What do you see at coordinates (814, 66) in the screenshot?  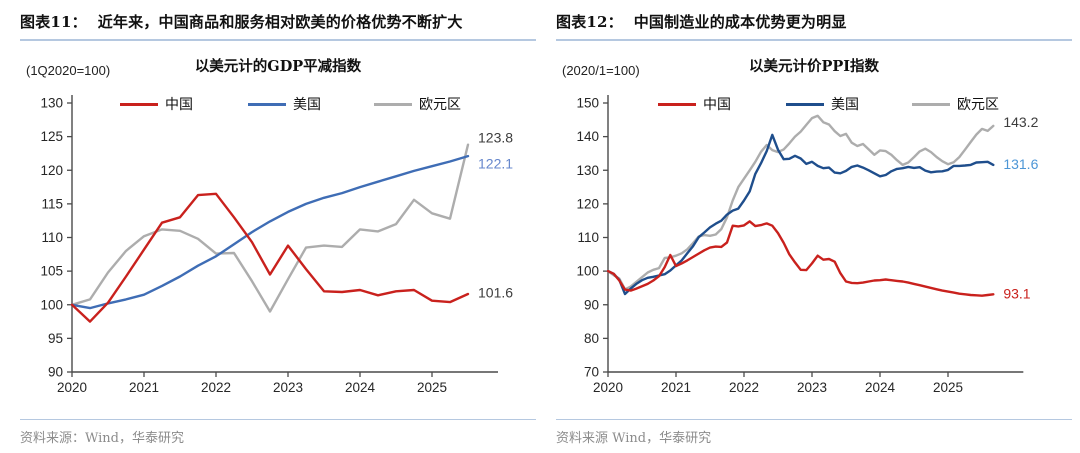 I see `right-chart-title: 以美元计价PPI指数` at bounding box center [814, 66].